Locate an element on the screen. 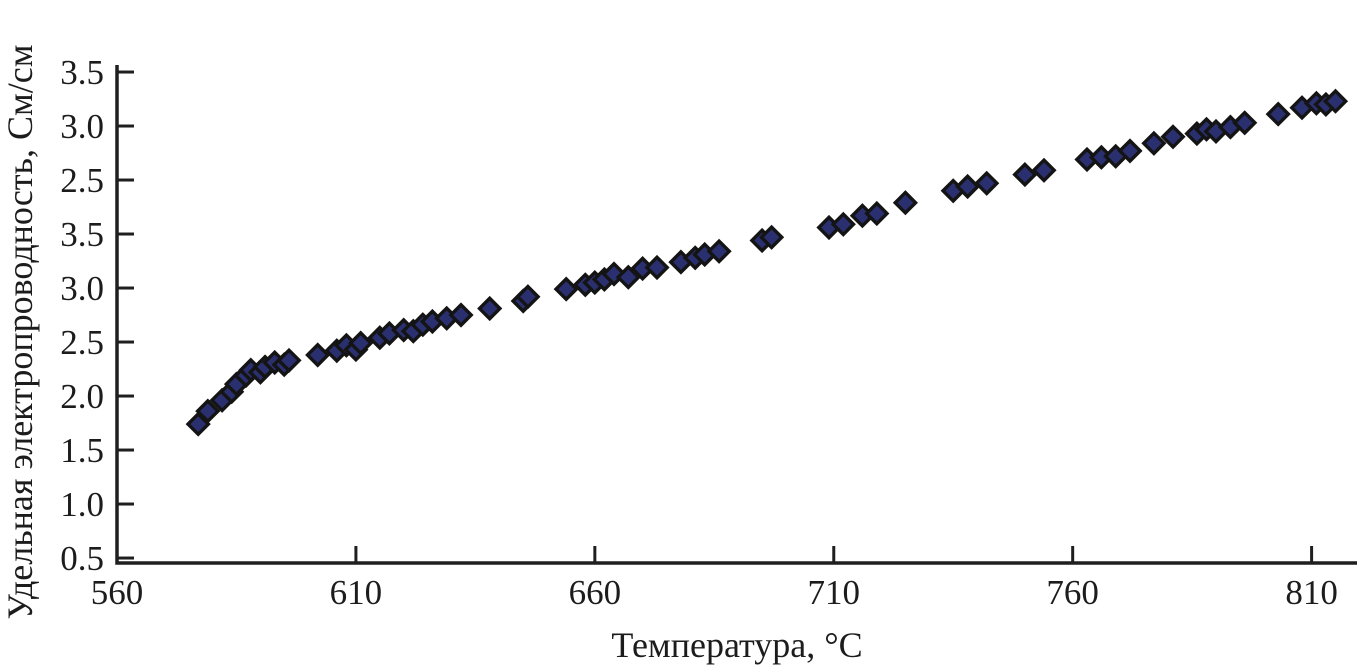 This screenshot has height=671, width=1358. y-axis-tick-label: 1.0 is located at coordinates (82, 504).